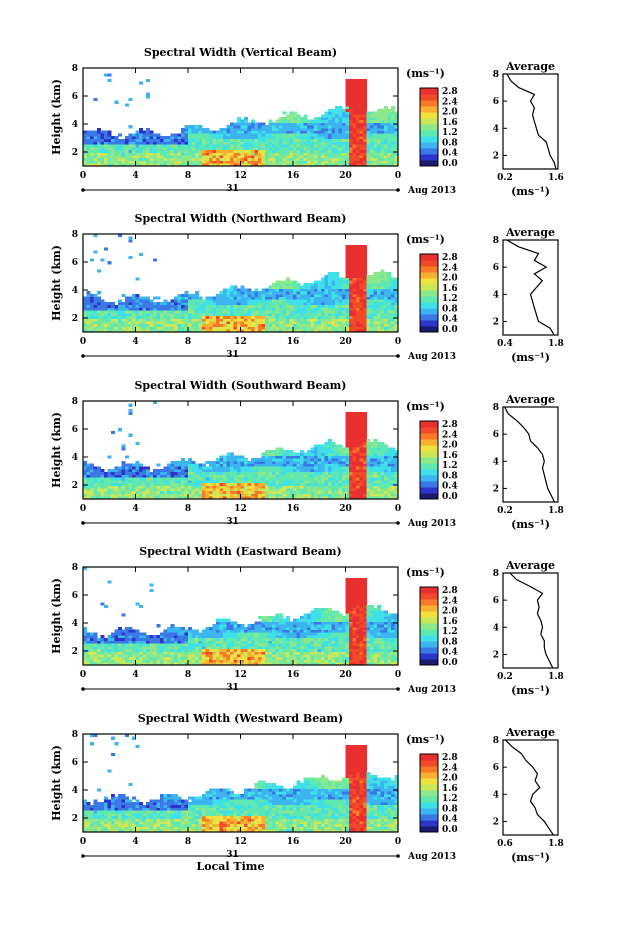 This screenshot has height=929, width=617. What do you see at coordinates (83, 356) in the screenshot?
I see `day-bracket-end` at bounding box center [83, 356].